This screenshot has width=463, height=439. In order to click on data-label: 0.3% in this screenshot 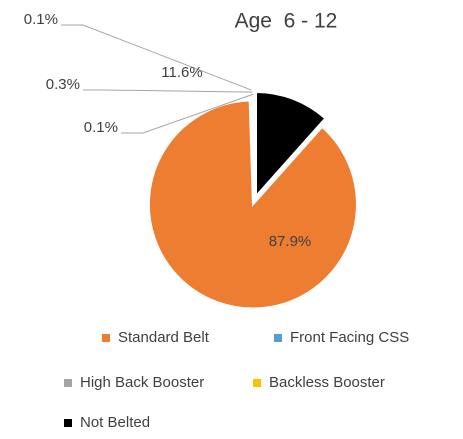, I will do `click(63, 84)`.